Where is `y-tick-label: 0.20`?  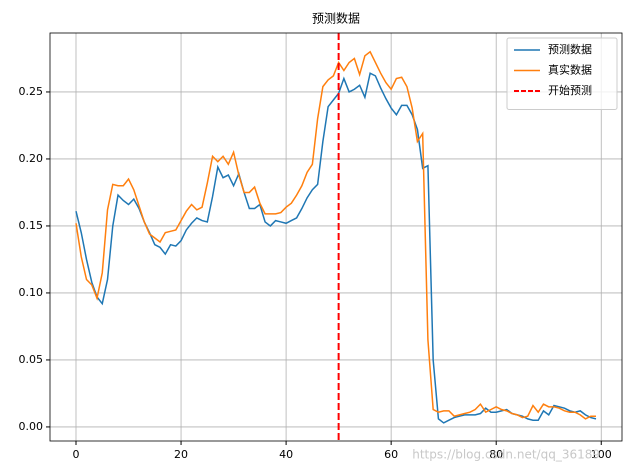
y-tick-label: 0.20 is located at coordinates (31, 158).